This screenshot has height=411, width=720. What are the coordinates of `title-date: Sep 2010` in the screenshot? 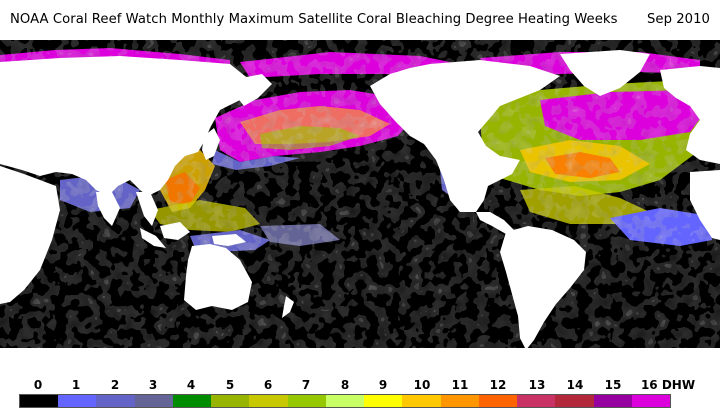 It's located at (678, 19).